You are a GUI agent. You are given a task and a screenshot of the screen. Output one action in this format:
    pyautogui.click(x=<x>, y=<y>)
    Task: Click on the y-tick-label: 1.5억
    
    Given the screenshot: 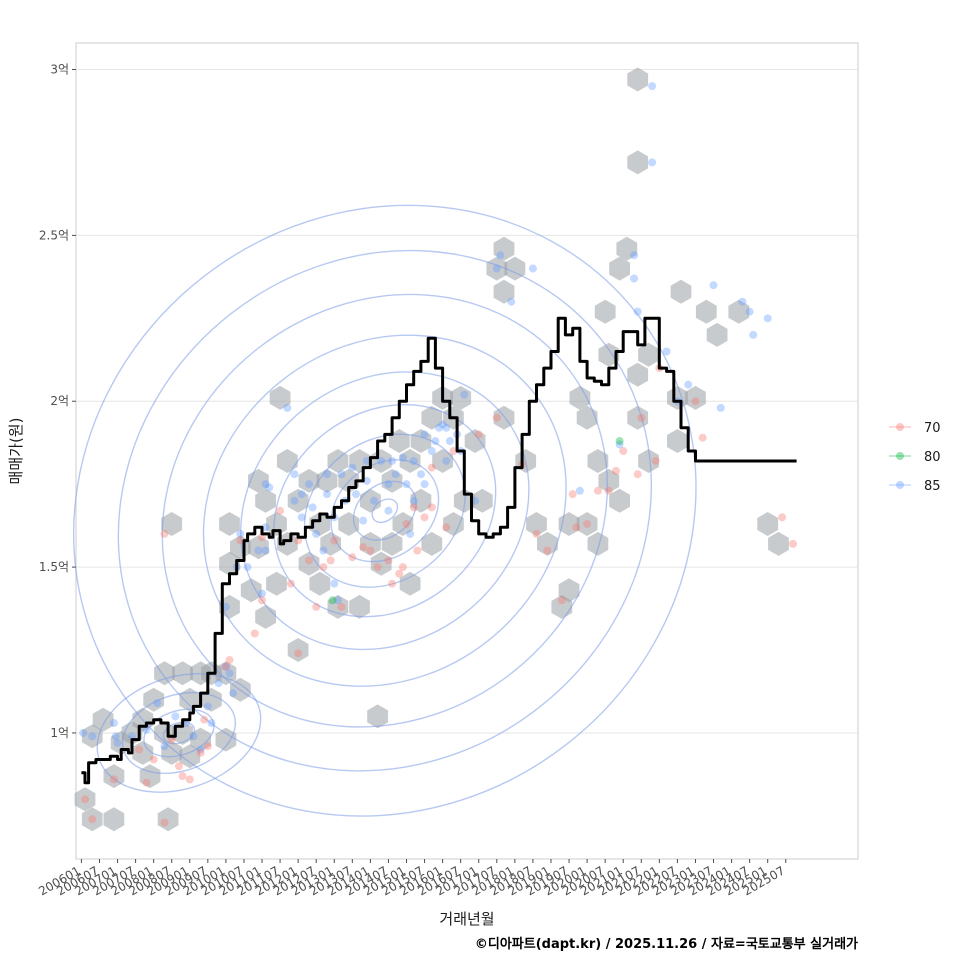 What is the action you would take?
    pyautogui.click(x=54, y=567)
    